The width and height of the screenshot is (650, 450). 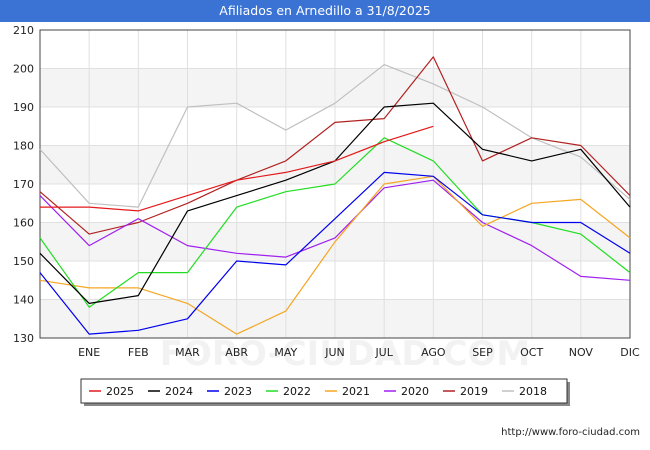 What do you see at coordinates (138, 352) in the screenshot?
I see `x-tick-label: FEB` at bounding box center [138, 352].